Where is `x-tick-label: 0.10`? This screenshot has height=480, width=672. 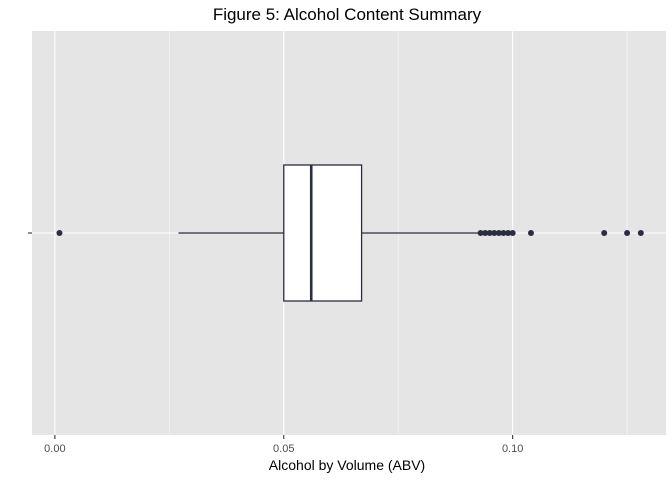
x-tick-label: 0.10 is located at coordinates (512, 449).